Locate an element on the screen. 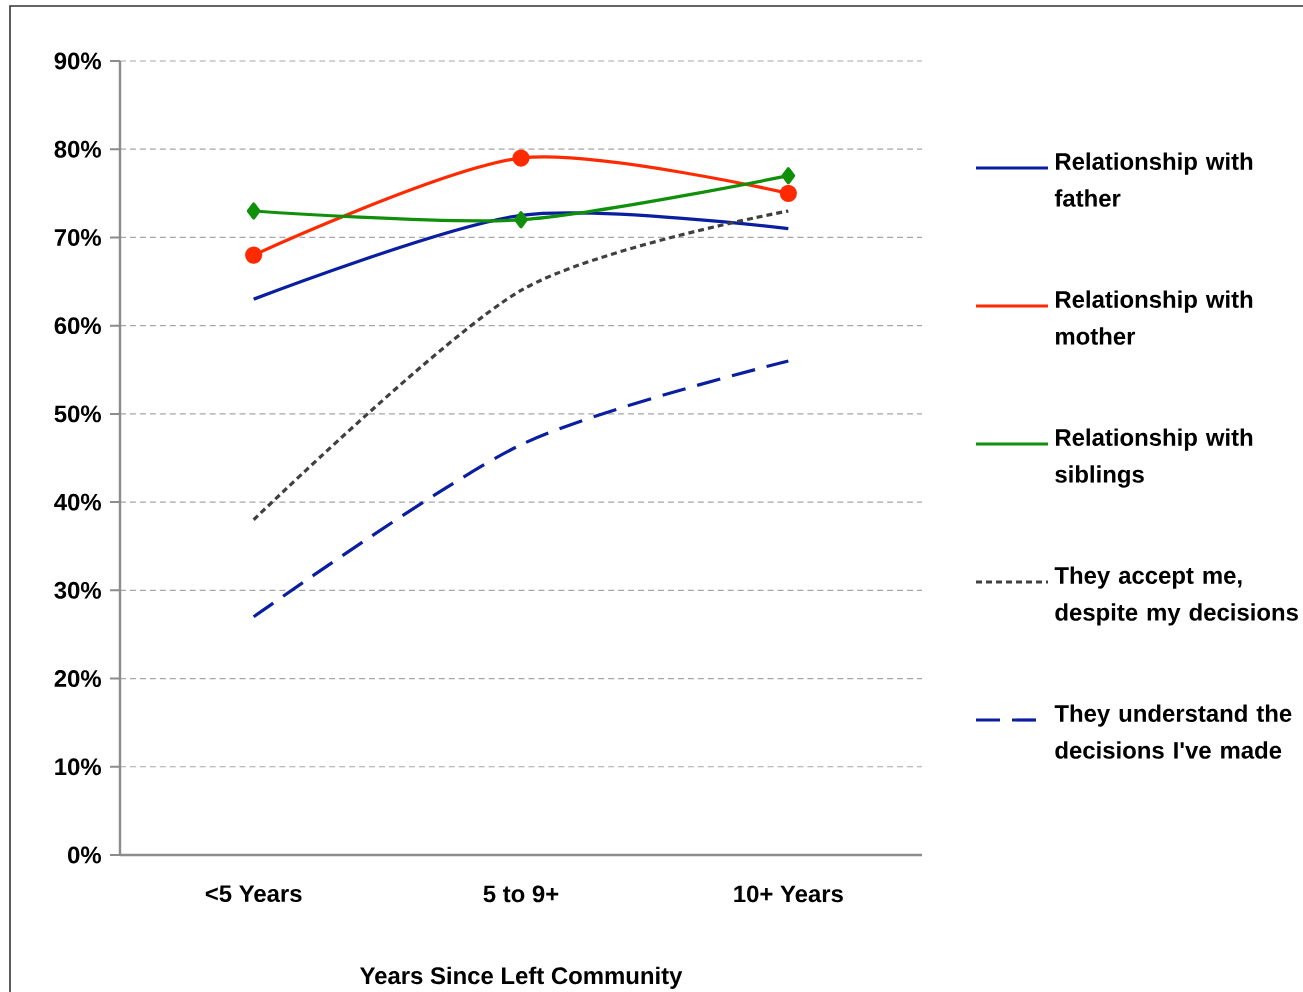 The image size is (1303, 992). x-tick-label: <5 Years is located at coordinates (253, 894).